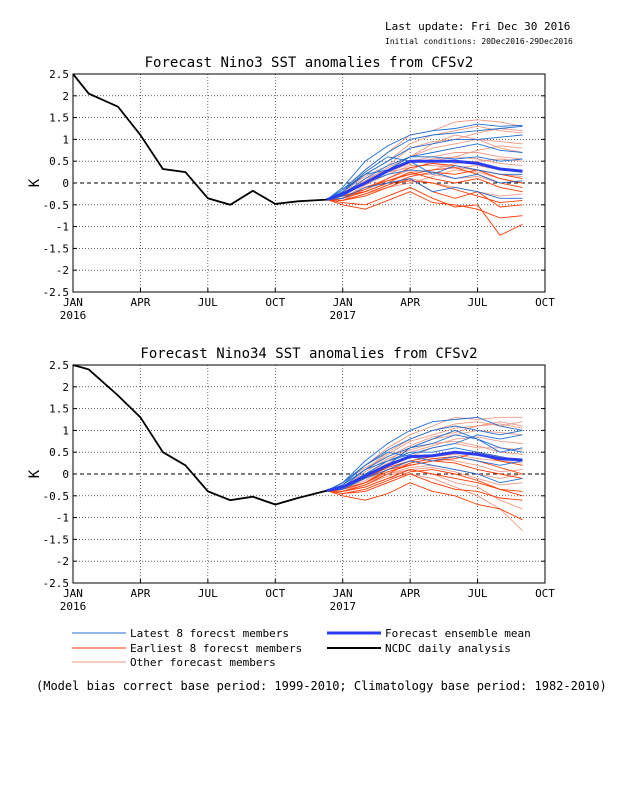  I want to click on legend-other-label: Other forecast members, so click(203, 662).